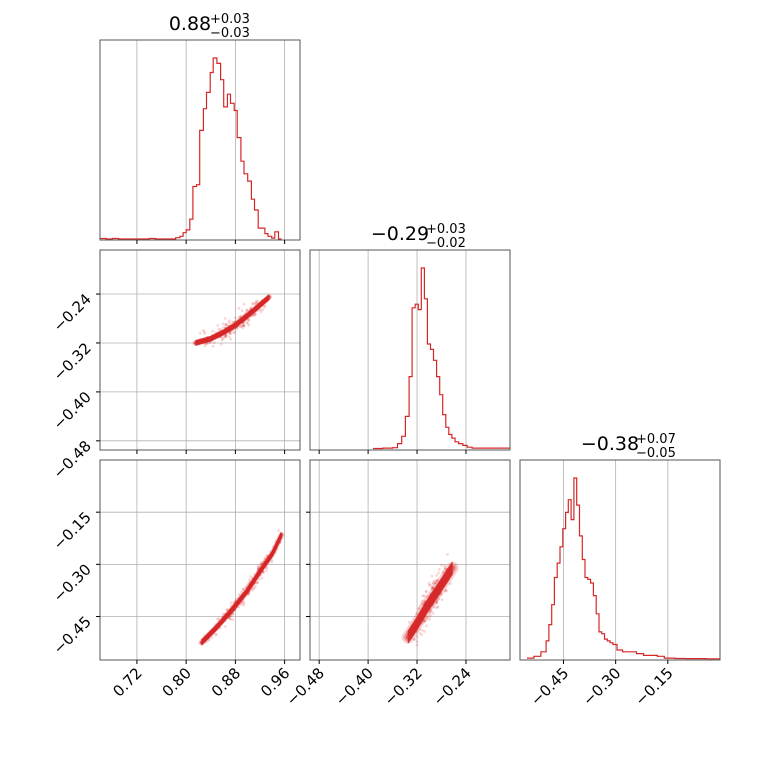  Describe the element at coordinates (72, 459) in the screenshot. I see `y-tick-label-1-0: −0.48` at that location.